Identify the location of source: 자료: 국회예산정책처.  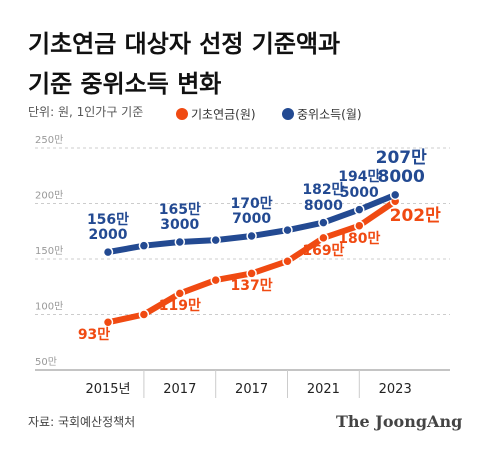
(82, 422).